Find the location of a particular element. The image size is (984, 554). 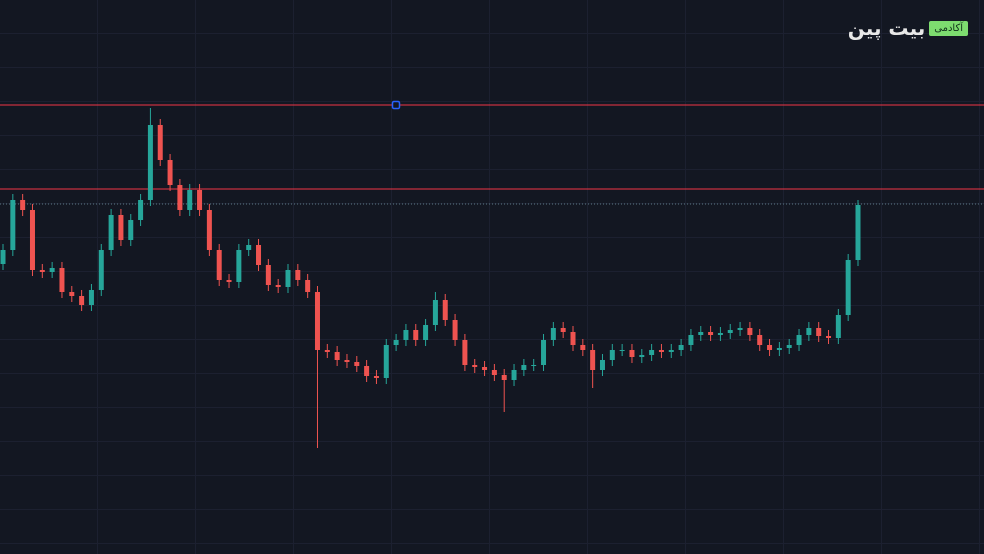

watermark-badge: آکادمی is located at coordinates (948, 28).